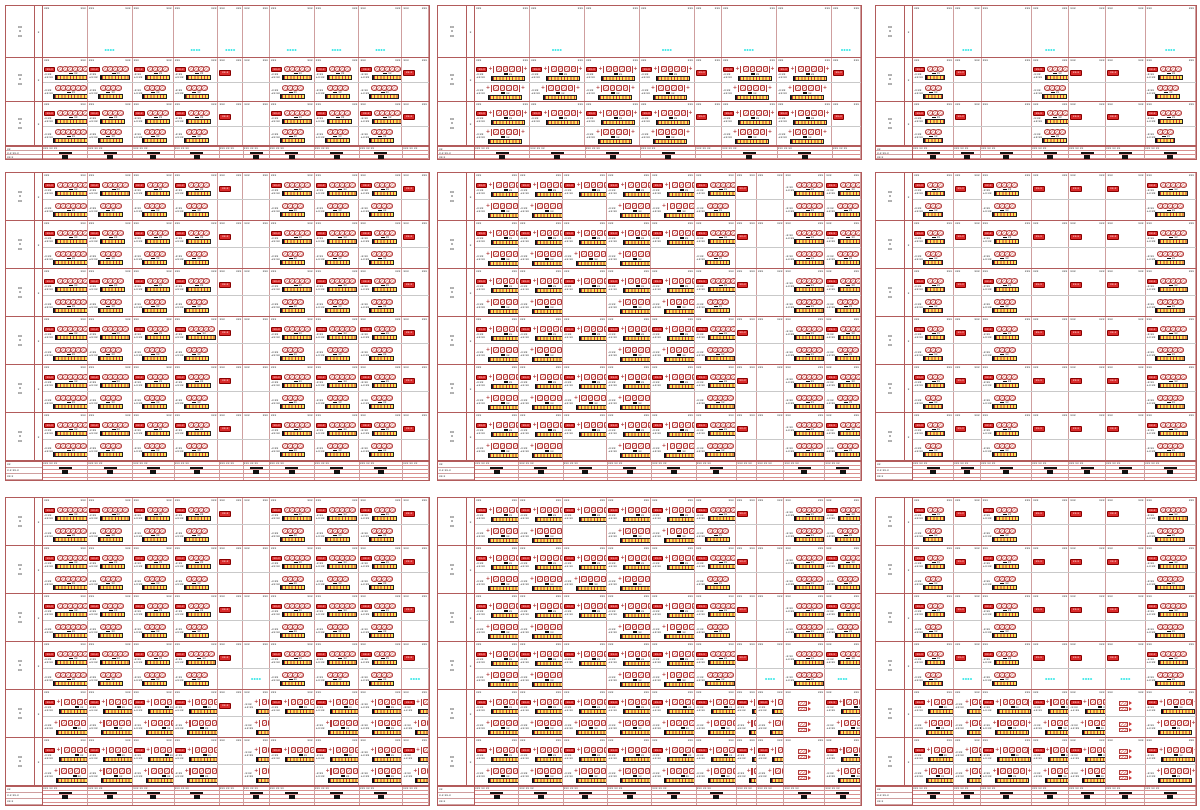  I want to click on platform-stem-icon, so click(291, 156).